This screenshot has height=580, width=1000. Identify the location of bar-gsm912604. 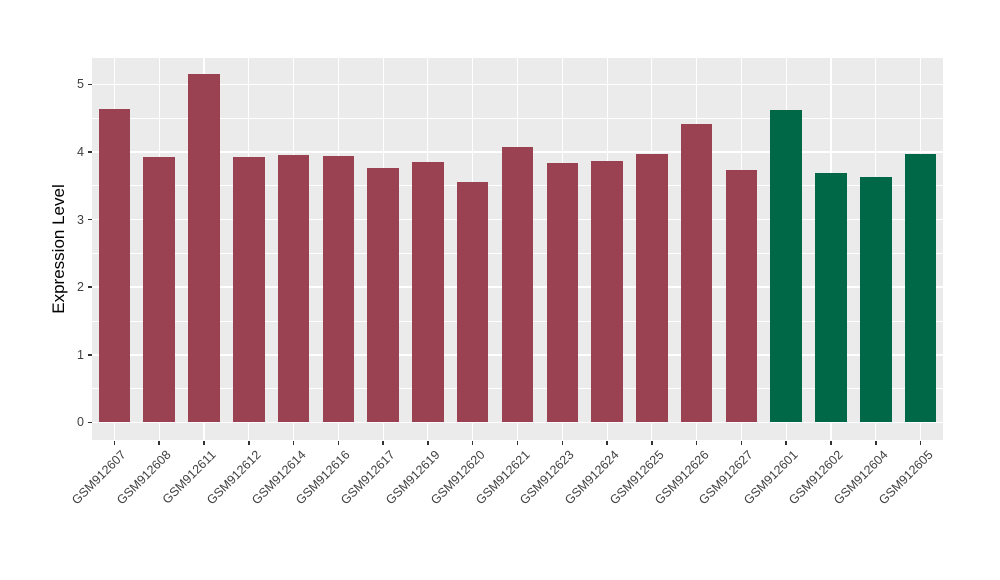
(876, 299).